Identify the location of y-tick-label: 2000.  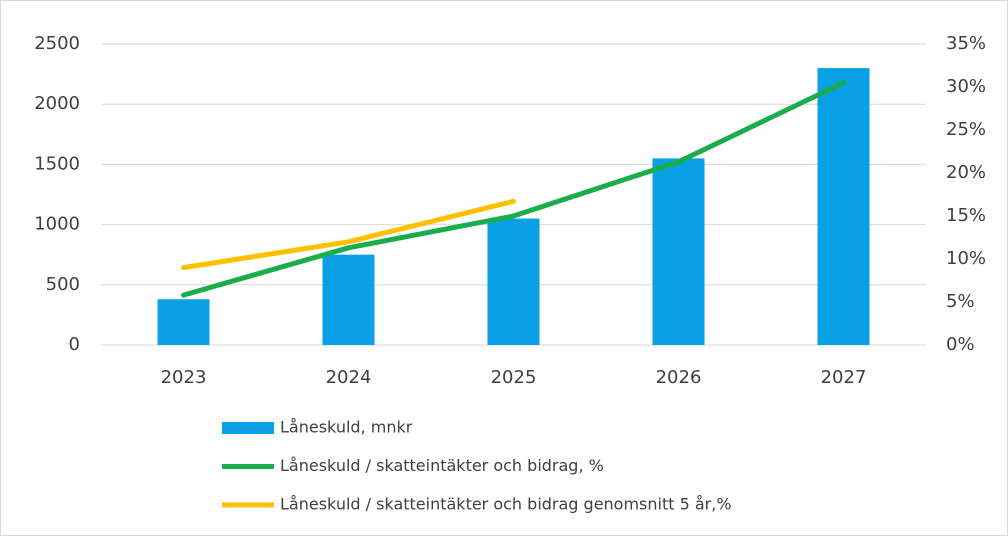
(57, 103).